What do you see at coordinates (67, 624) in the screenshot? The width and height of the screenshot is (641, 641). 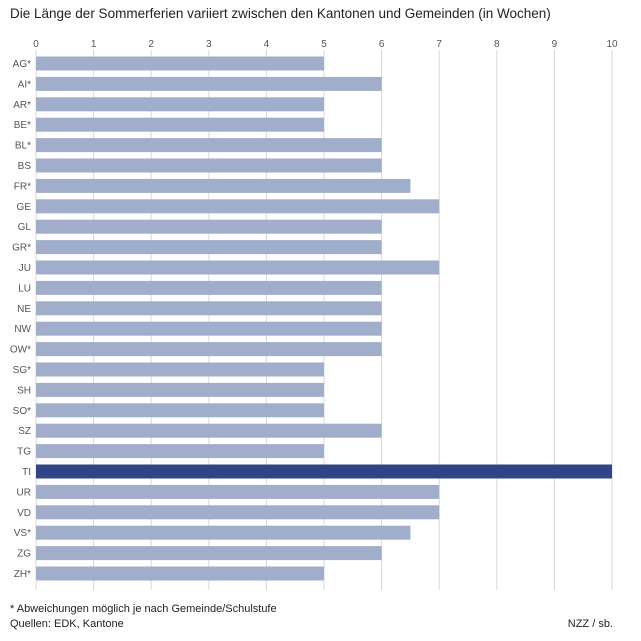 I see `sources-note: Quellen: EDK, Kantone` at bounding box center [67, 624].